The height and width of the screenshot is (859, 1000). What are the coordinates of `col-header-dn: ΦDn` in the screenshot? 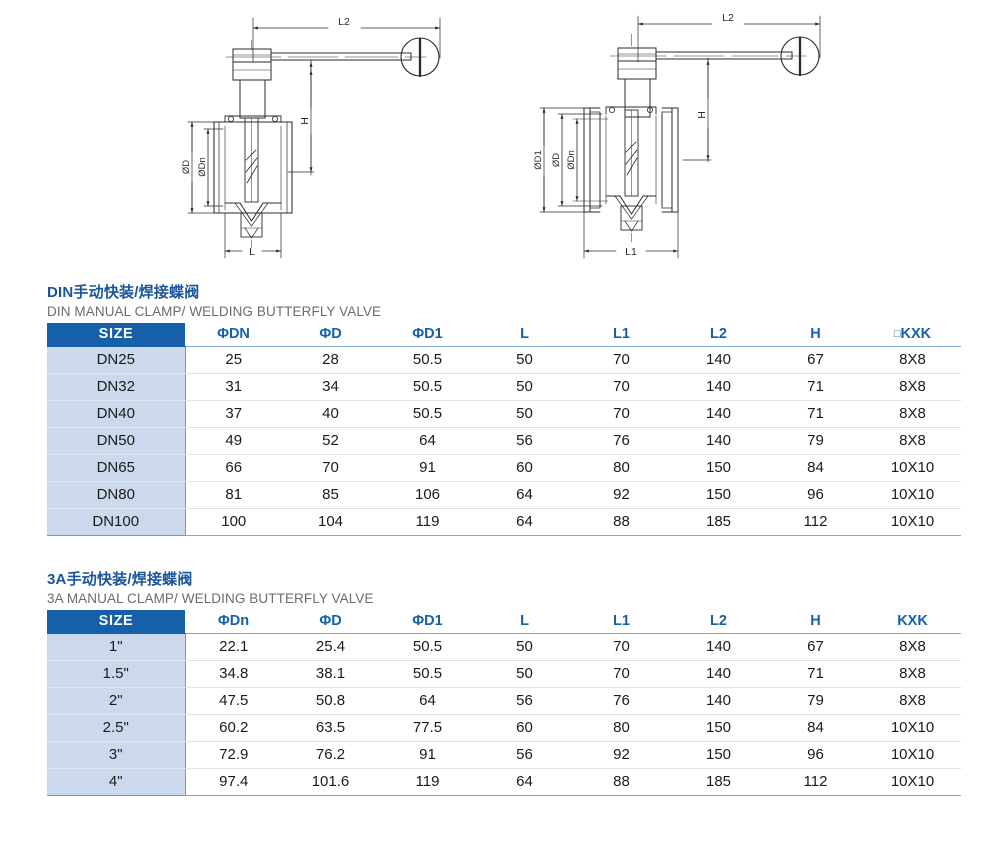 It's located at (233, 622).